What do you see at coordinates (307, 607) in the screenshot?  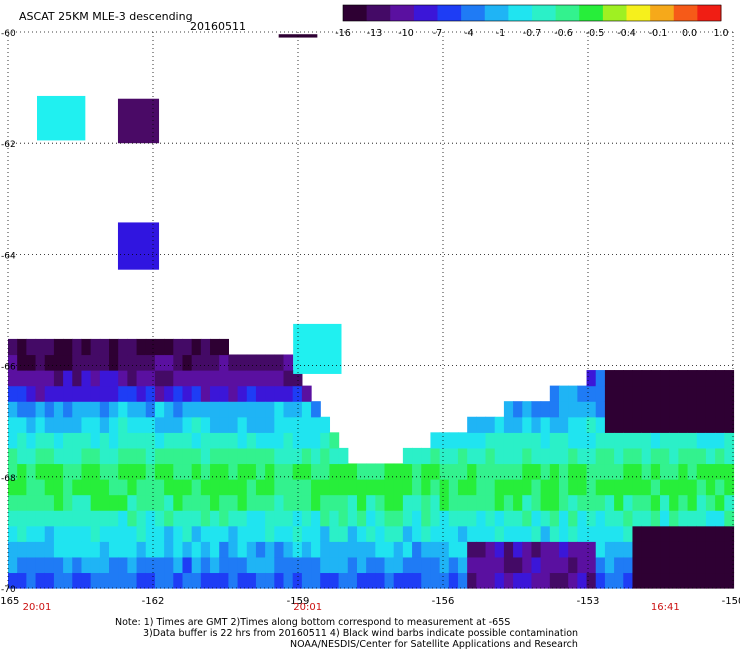 I see `time-label: 20:01` at bounding box center [307, 607].